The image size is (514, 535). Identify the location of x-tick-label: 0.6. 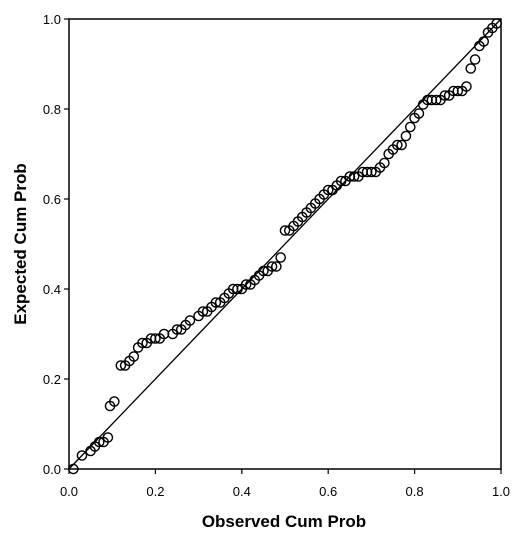
(328, 491).